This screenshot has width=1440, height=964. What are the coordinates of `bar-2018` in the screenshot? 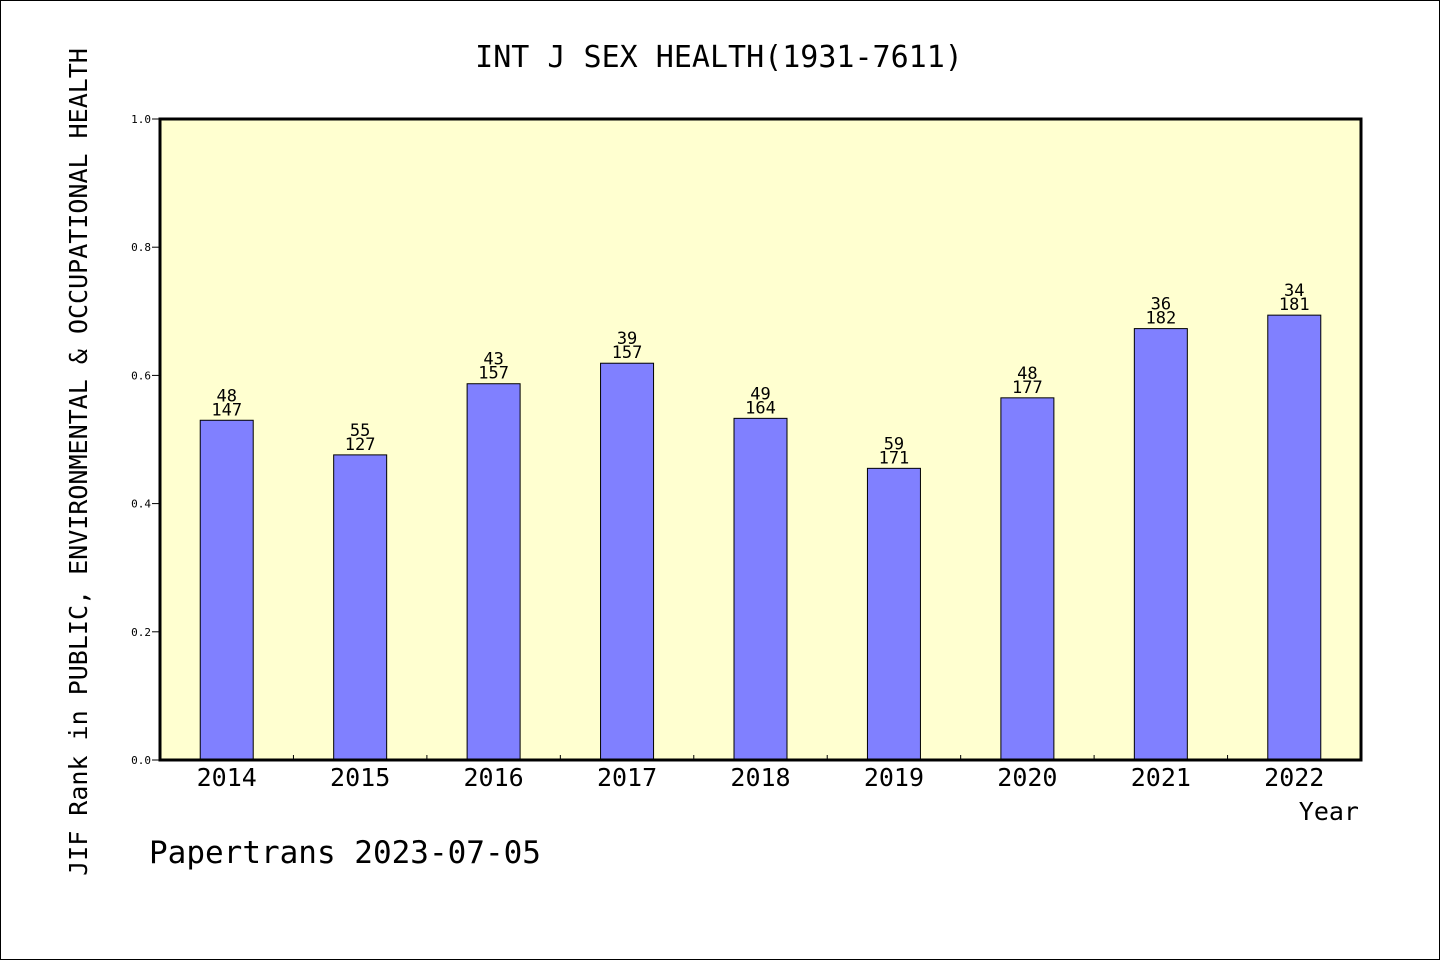 It's located at (760, 589).